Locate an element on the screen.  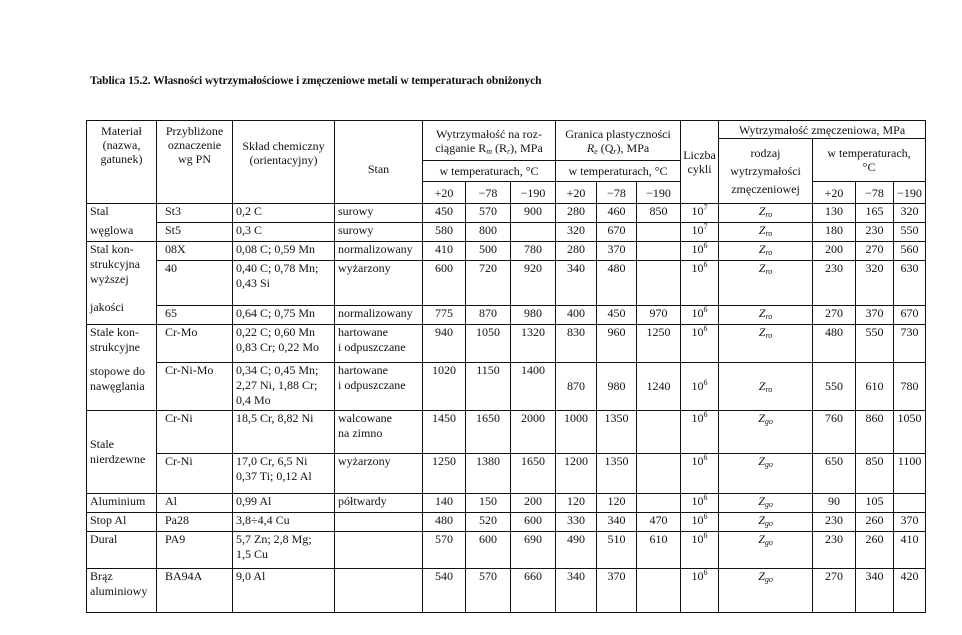
composition: 18,5 Cr, 8,82 Ni is located at coordinates (283, 432).